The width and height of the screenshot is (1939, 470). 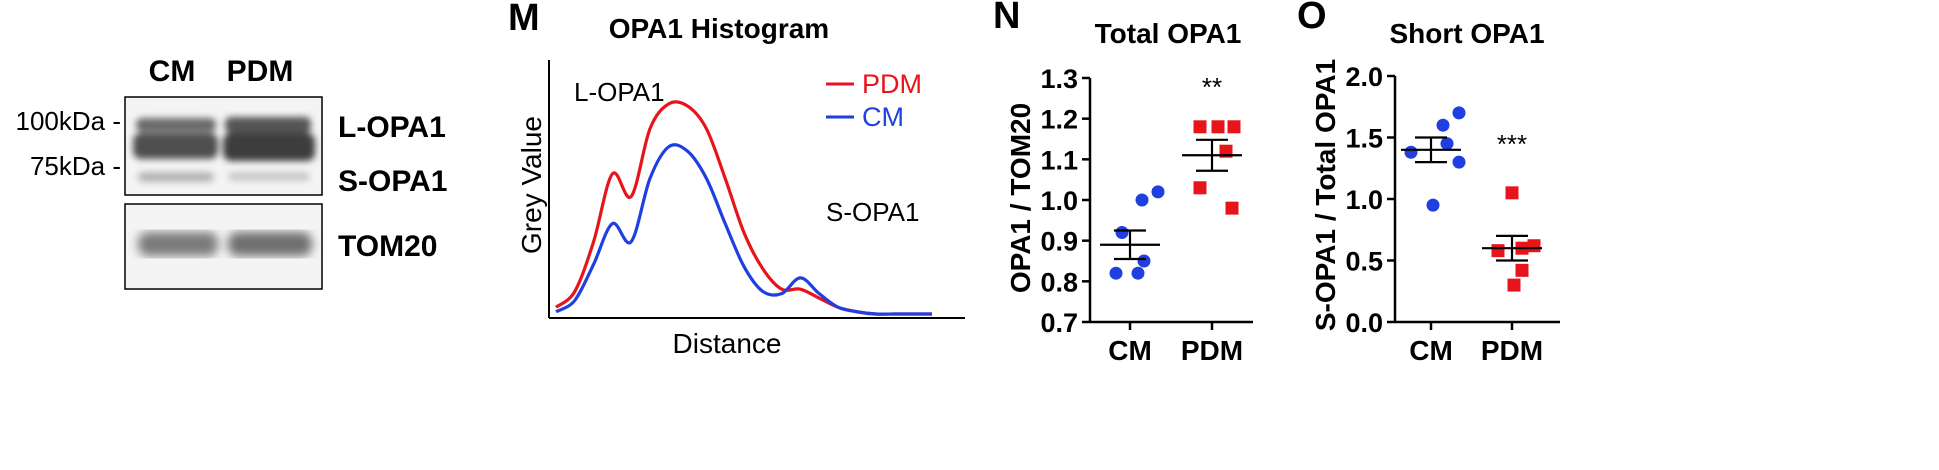 What do you see at coordinates (1059, 242) in the screenshot?
I see `y-tick-label: 0.9` at bounding box center [1059, 242].